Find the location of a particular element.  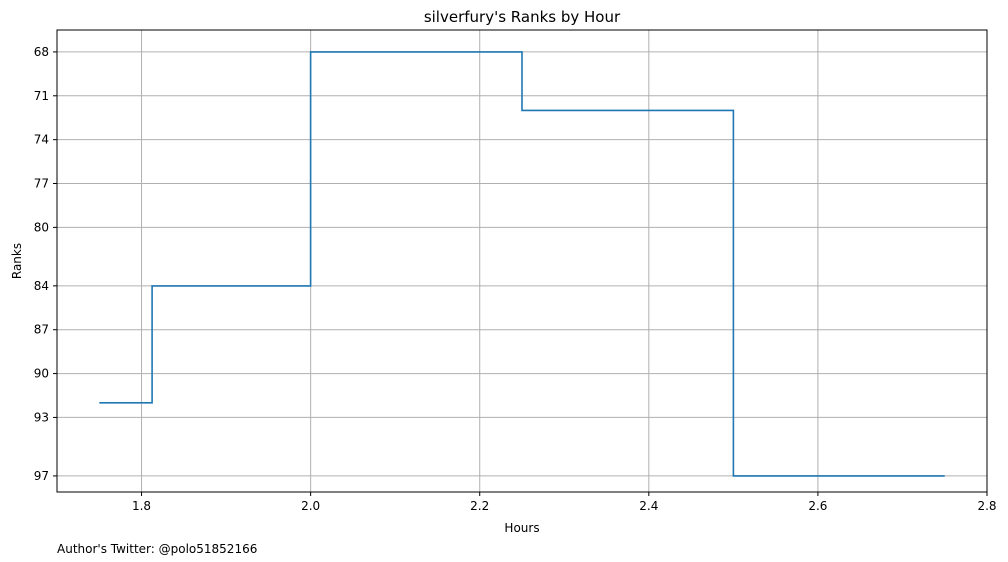

x-tick-label: 1.8 is located at coordinates (141, 506).